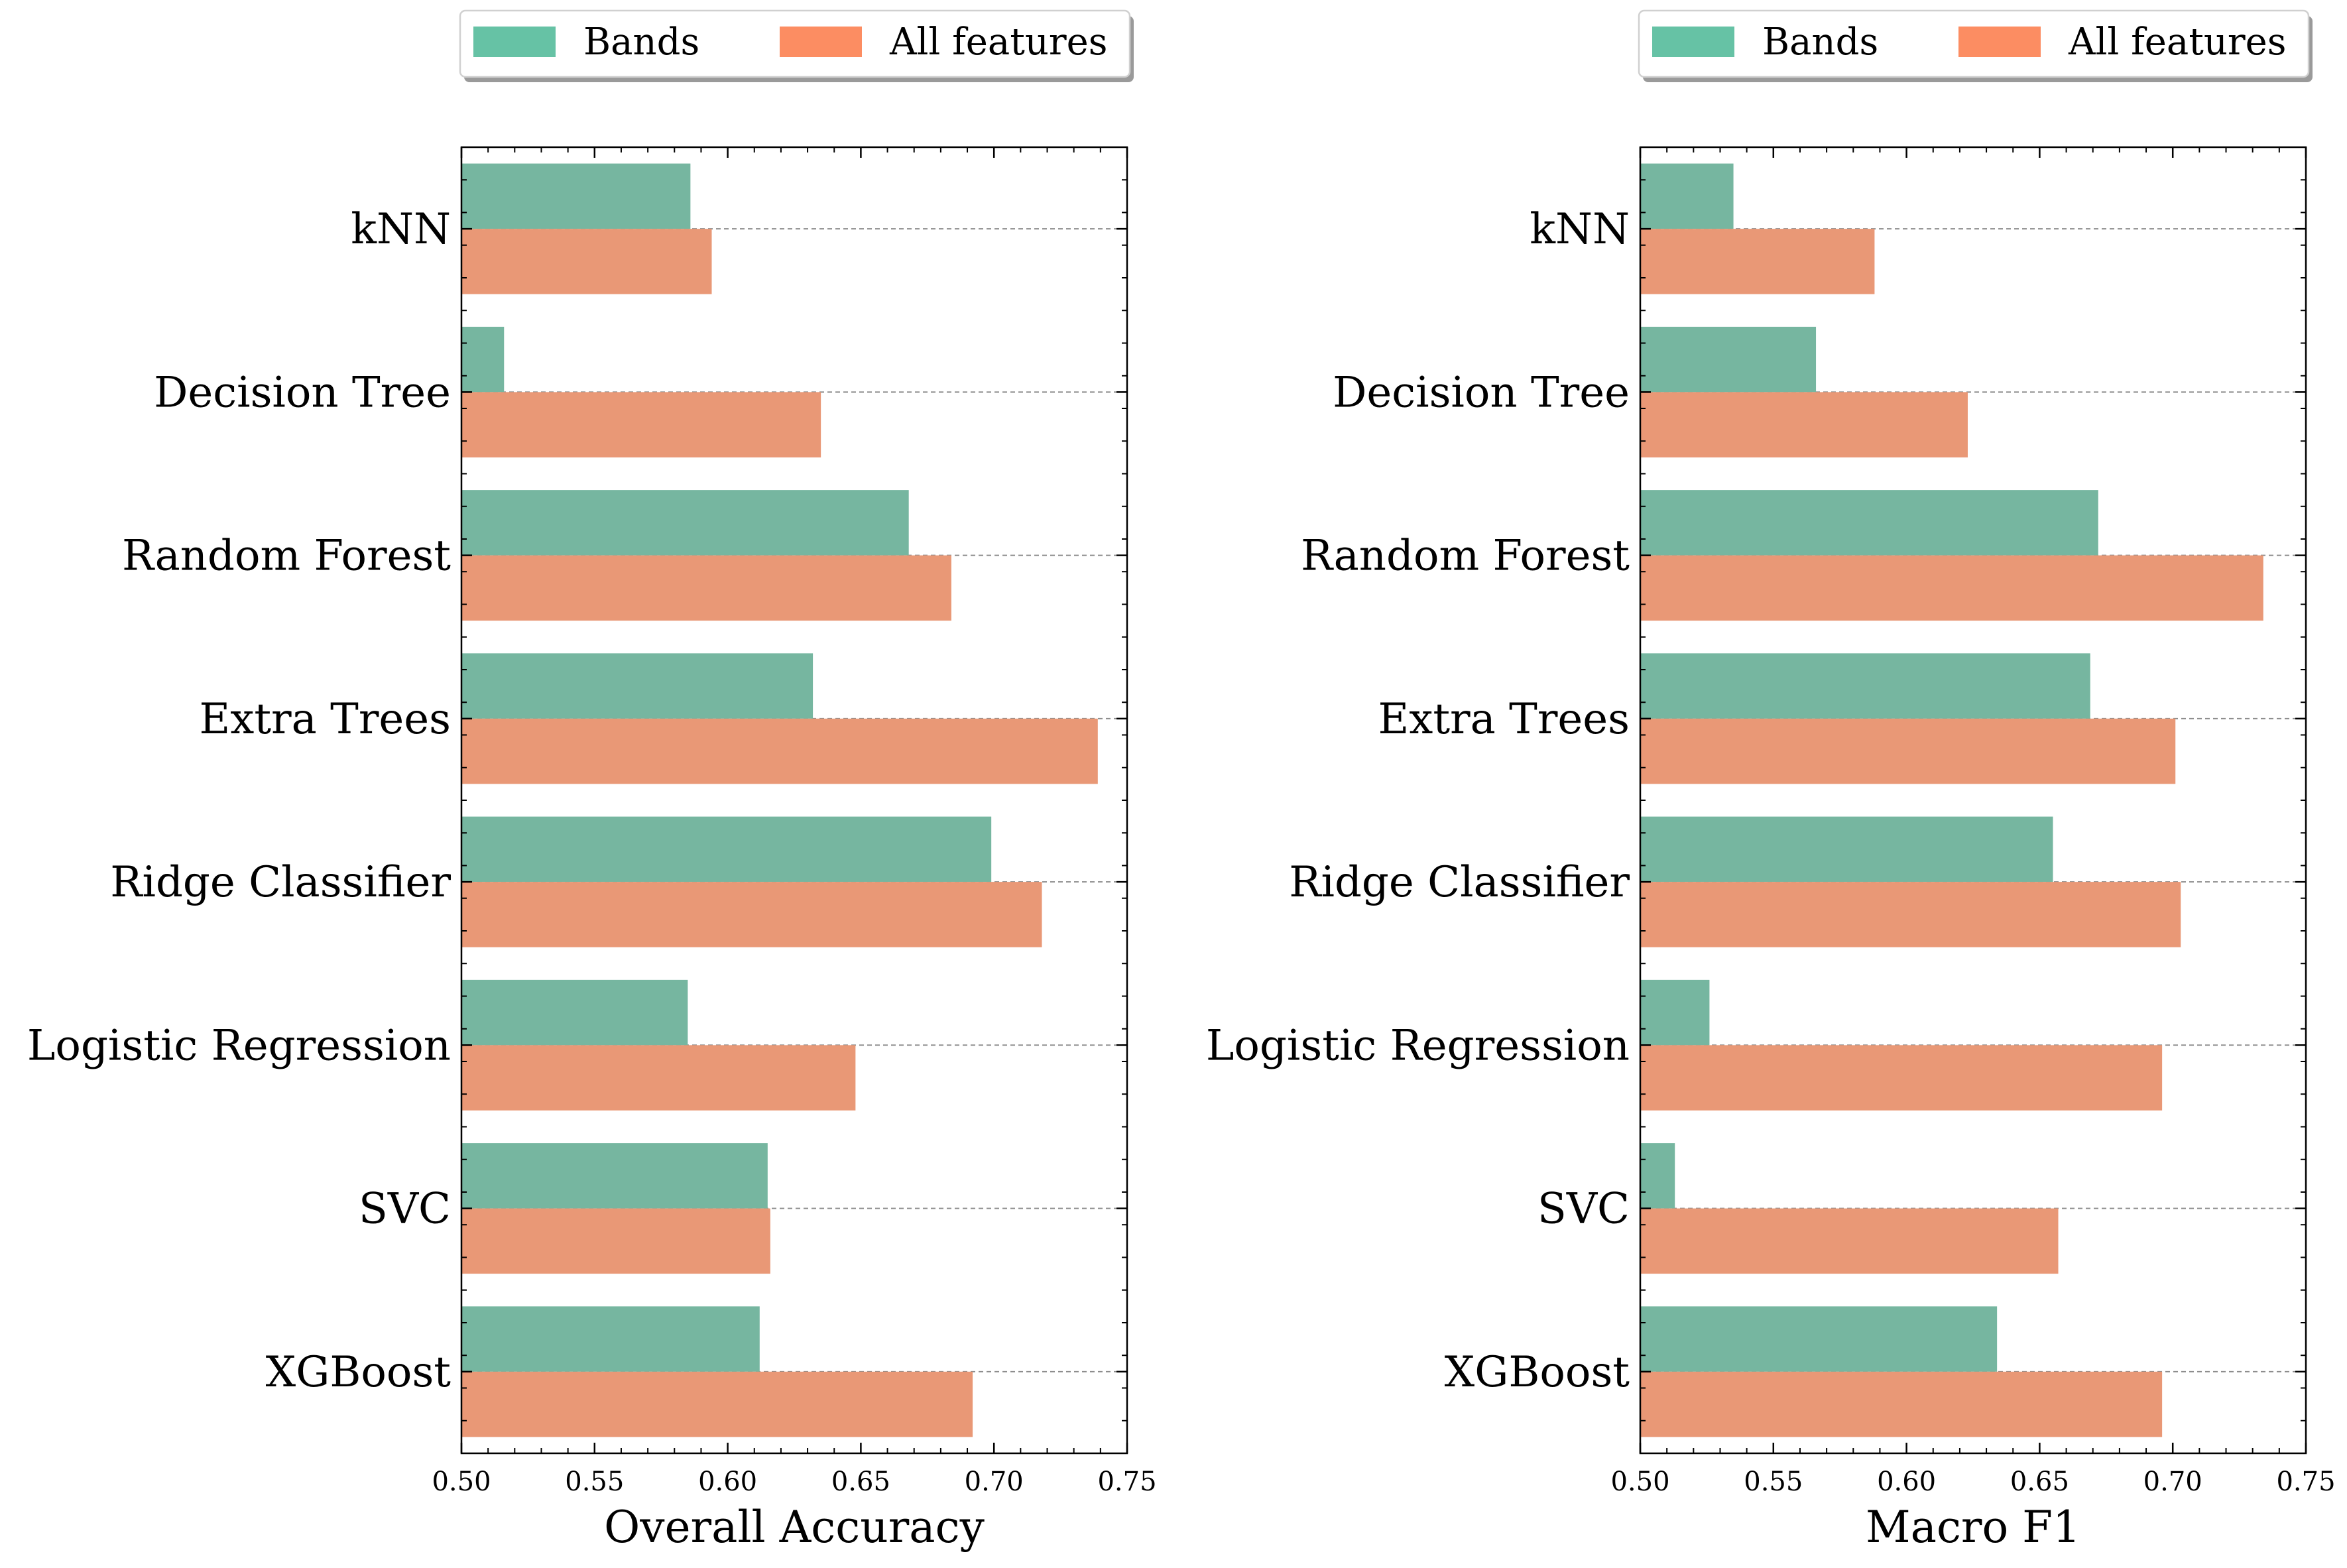 The width and height of the screenshot is (2347, 1568). I want to click on x-axis-title: Overall Accuracy, so click(794, 1527).